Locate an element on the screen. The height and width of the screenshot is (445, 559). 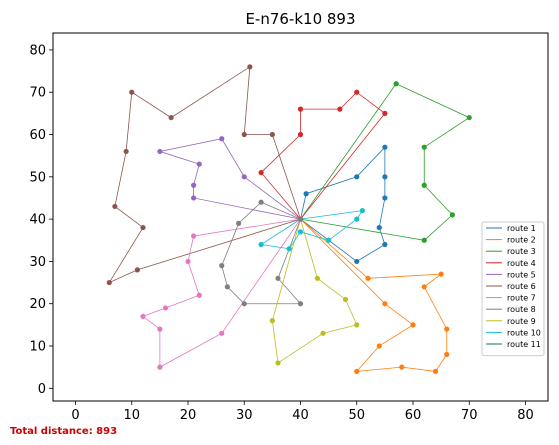
legend-label: route 9 is located at coordinates (521, 321).